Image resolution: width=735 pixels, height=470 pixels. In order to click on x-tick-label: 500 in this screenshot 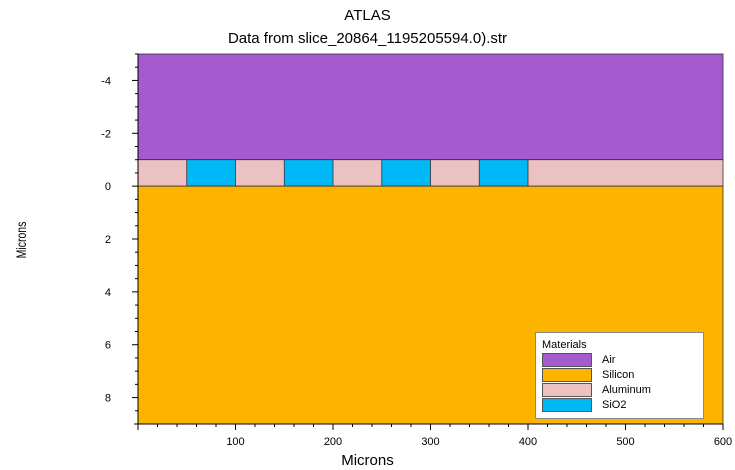, I will do `click(625, 442)`.